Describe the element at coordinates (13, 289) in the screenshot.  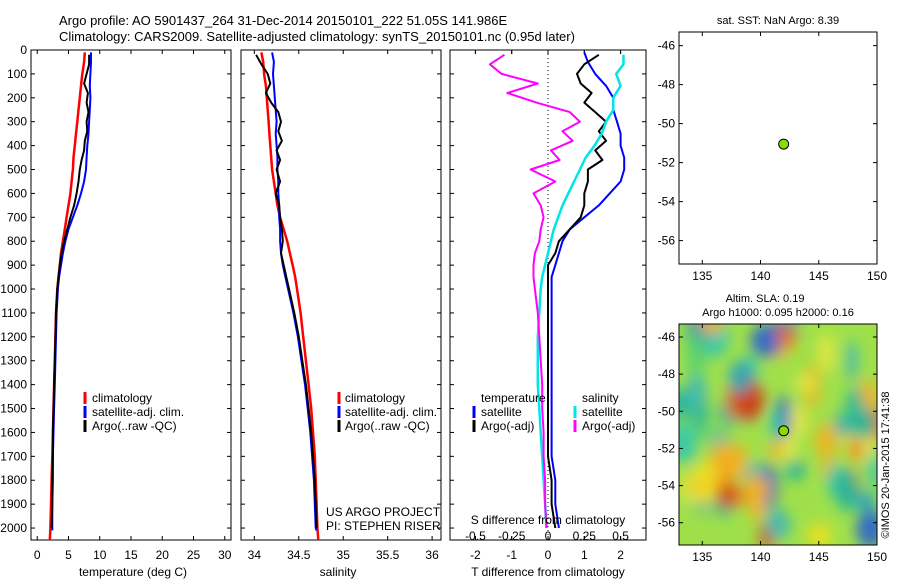
I see `depth-tick-label: 1000` at that location.